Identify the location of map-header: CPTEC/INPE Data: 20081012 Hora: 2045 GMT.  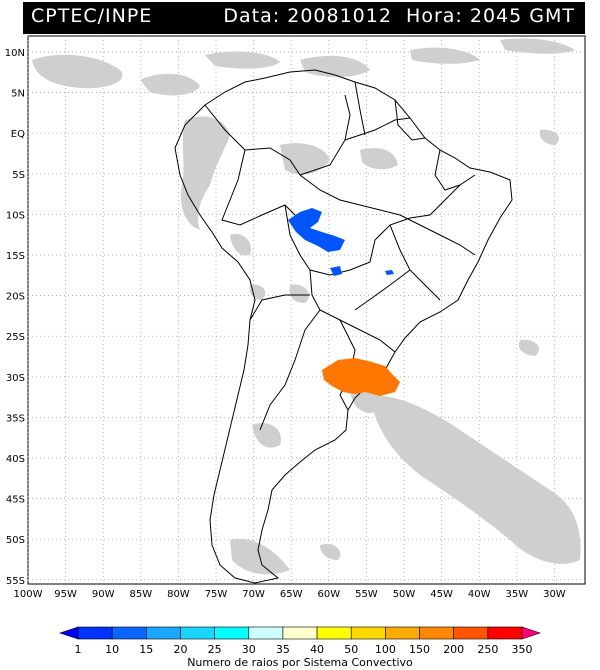
(304, 18).